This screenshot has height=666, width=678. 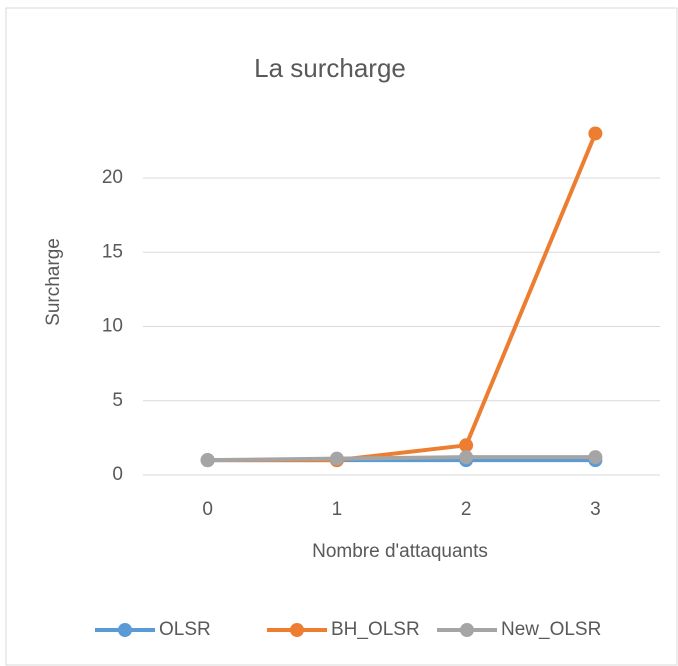 What do you see at coordinates (112, 326) in the screenshot?
I see `y-tick-label: 10` at bounding box center [112, 326].